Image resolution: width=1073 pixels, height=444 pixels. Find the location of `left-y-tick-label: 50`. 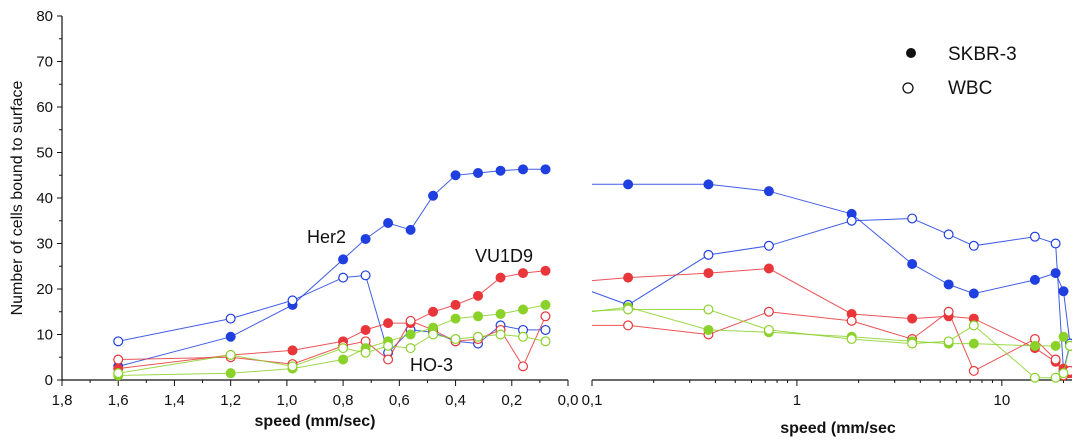

left-y-tick-label: 50 is located at coordinates (44, 153).